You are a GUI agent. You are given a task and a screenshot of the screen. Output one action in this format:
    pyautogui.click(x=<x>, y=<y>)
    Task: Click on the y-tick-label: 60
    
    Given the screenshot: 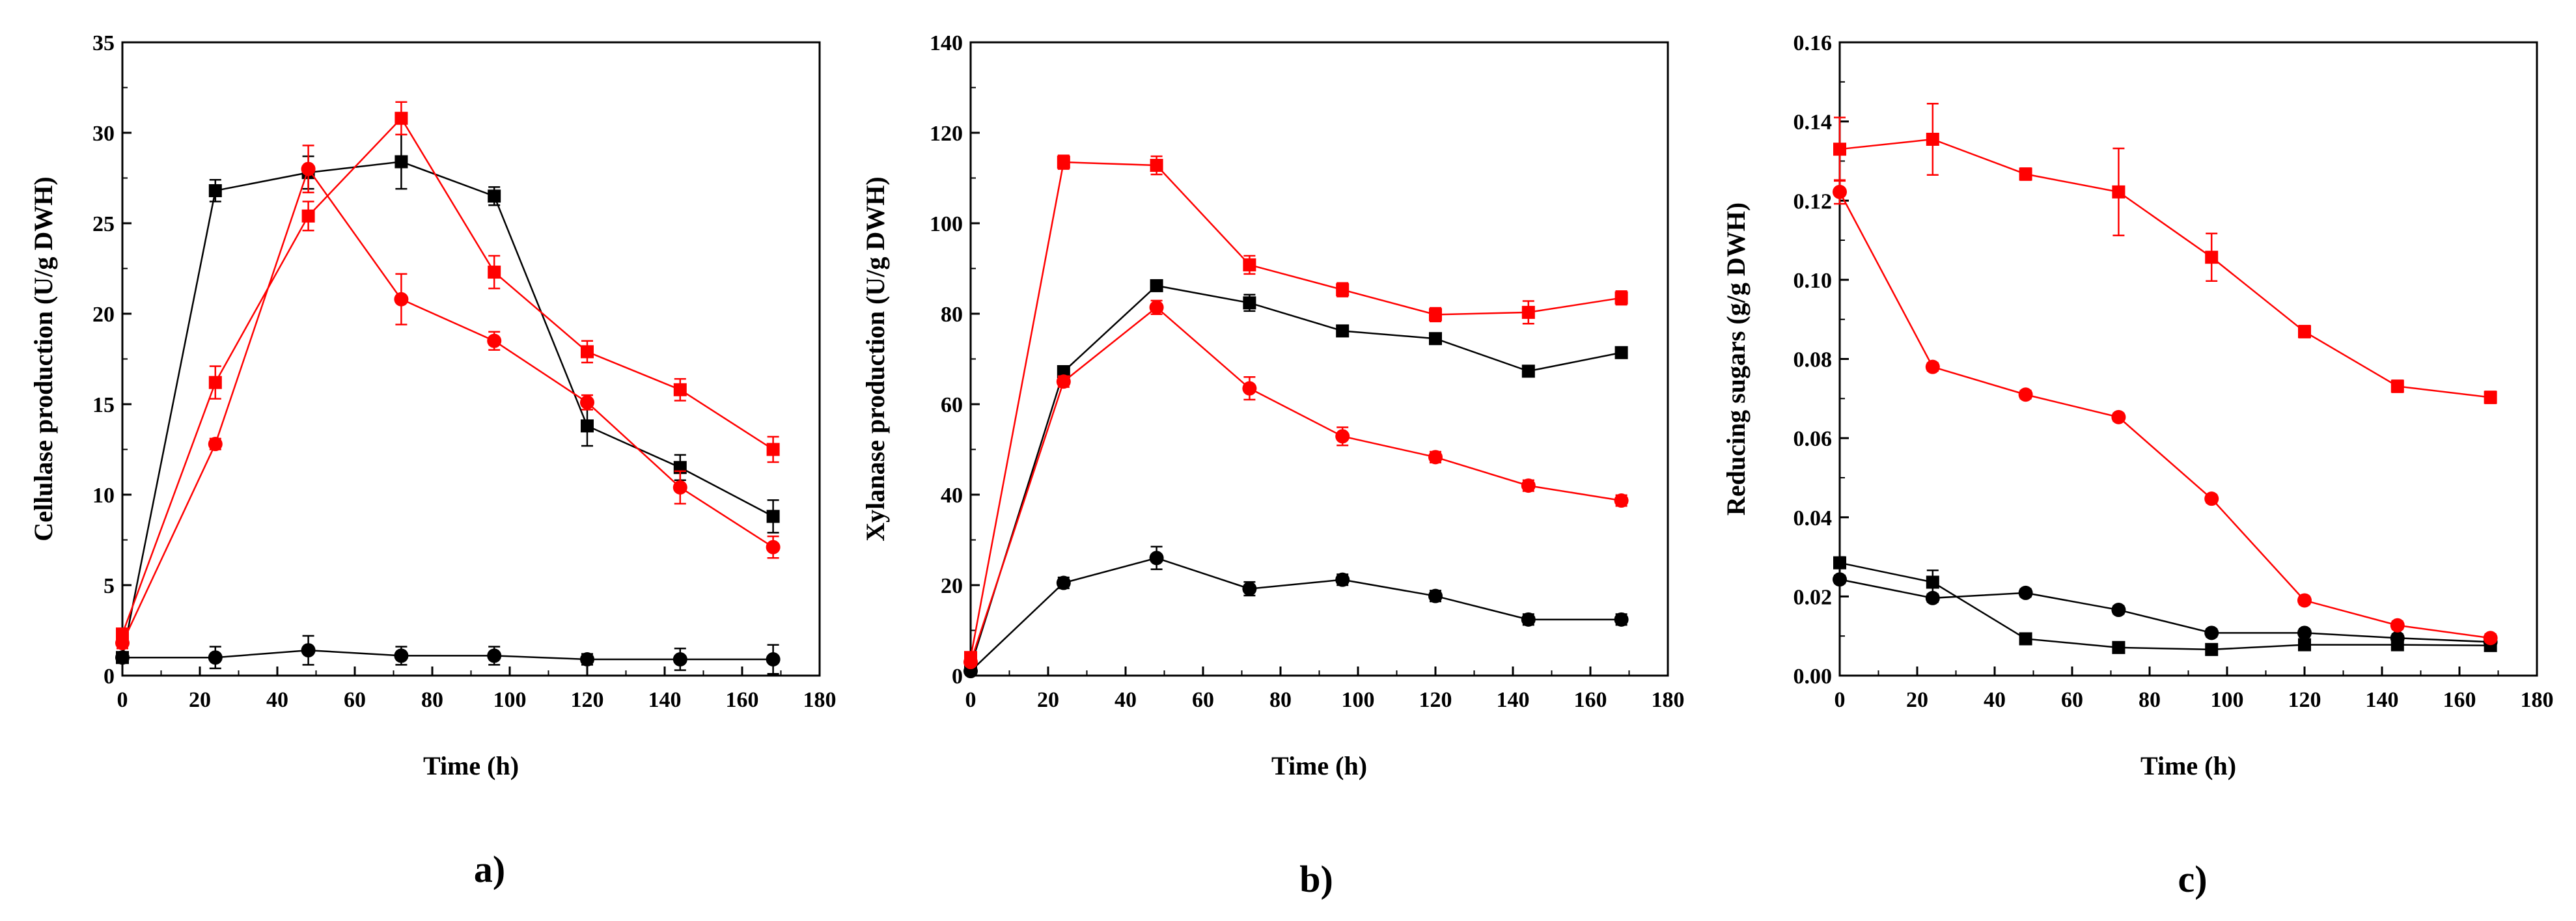 What is the action you would take?
    pyautogui.click(x=952, y=405)
    